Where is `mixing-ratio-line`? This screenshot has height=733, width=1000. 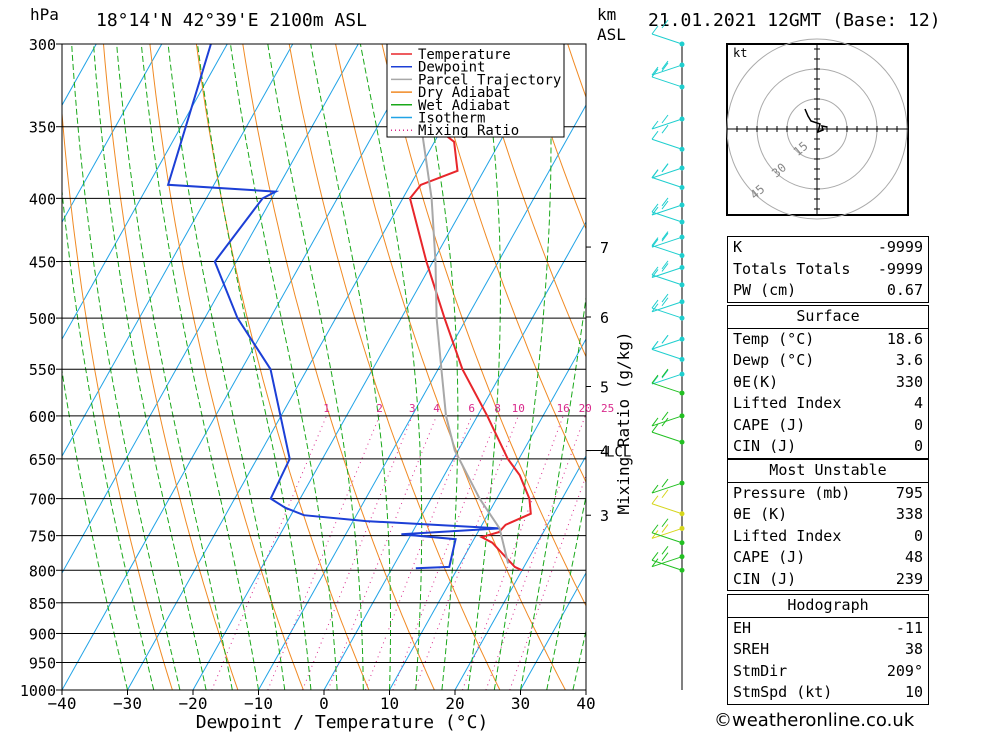
mixing-ratio-line is located at coordinates (357, 552).